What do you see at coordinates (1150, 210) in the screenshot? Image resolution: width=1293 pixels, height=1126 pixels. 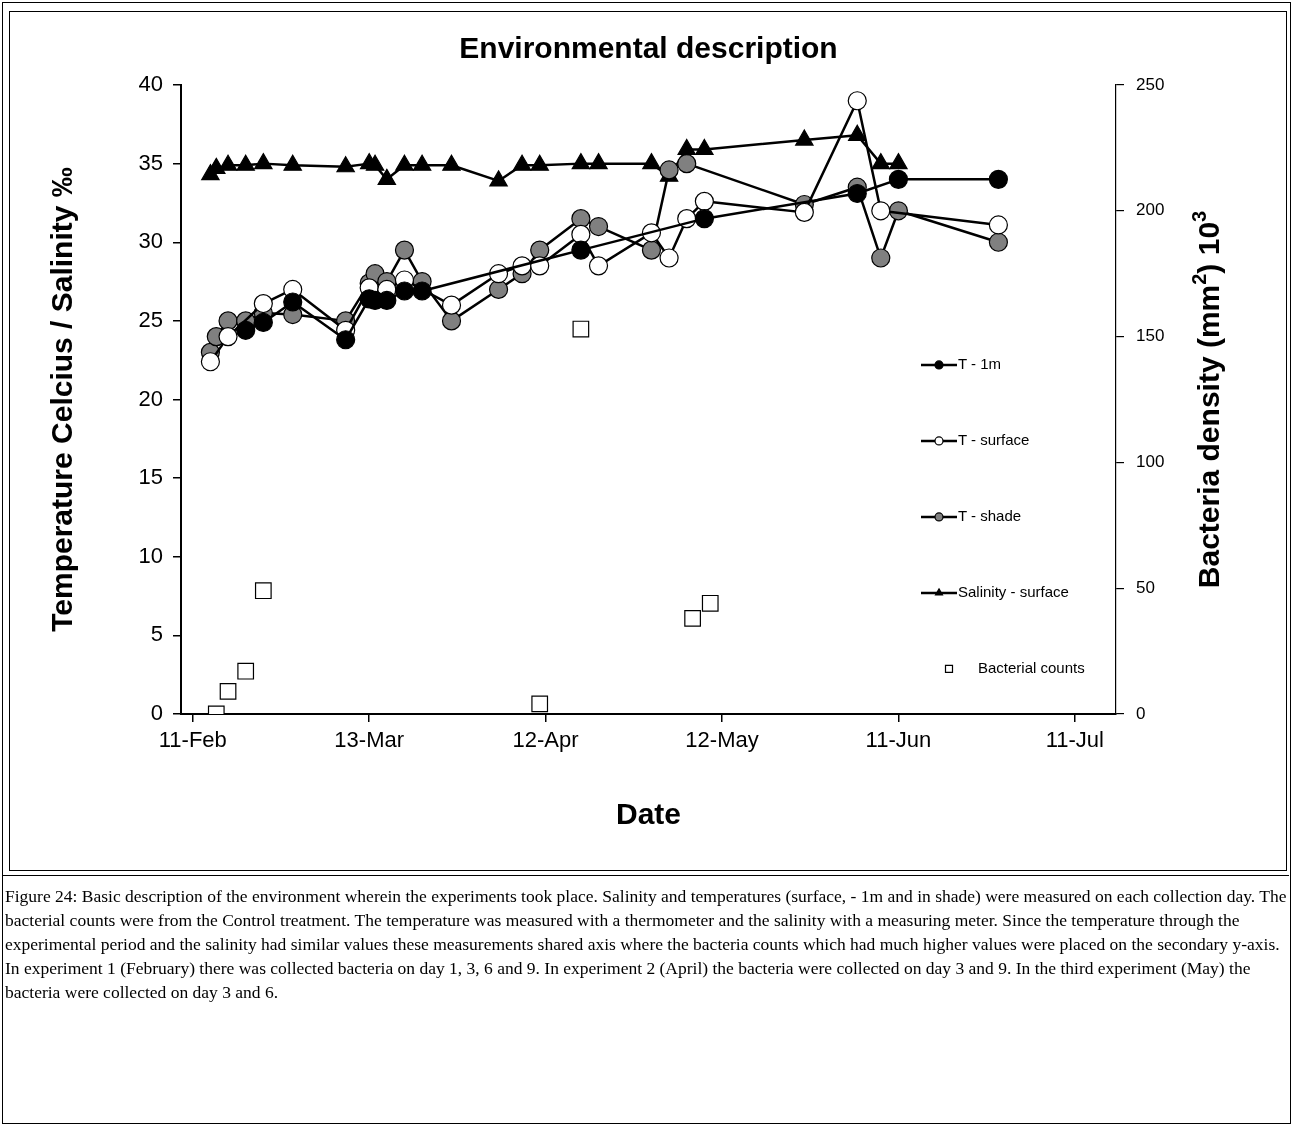 I see `y2-tick-label: 200` at bounding box center [1150, 210].